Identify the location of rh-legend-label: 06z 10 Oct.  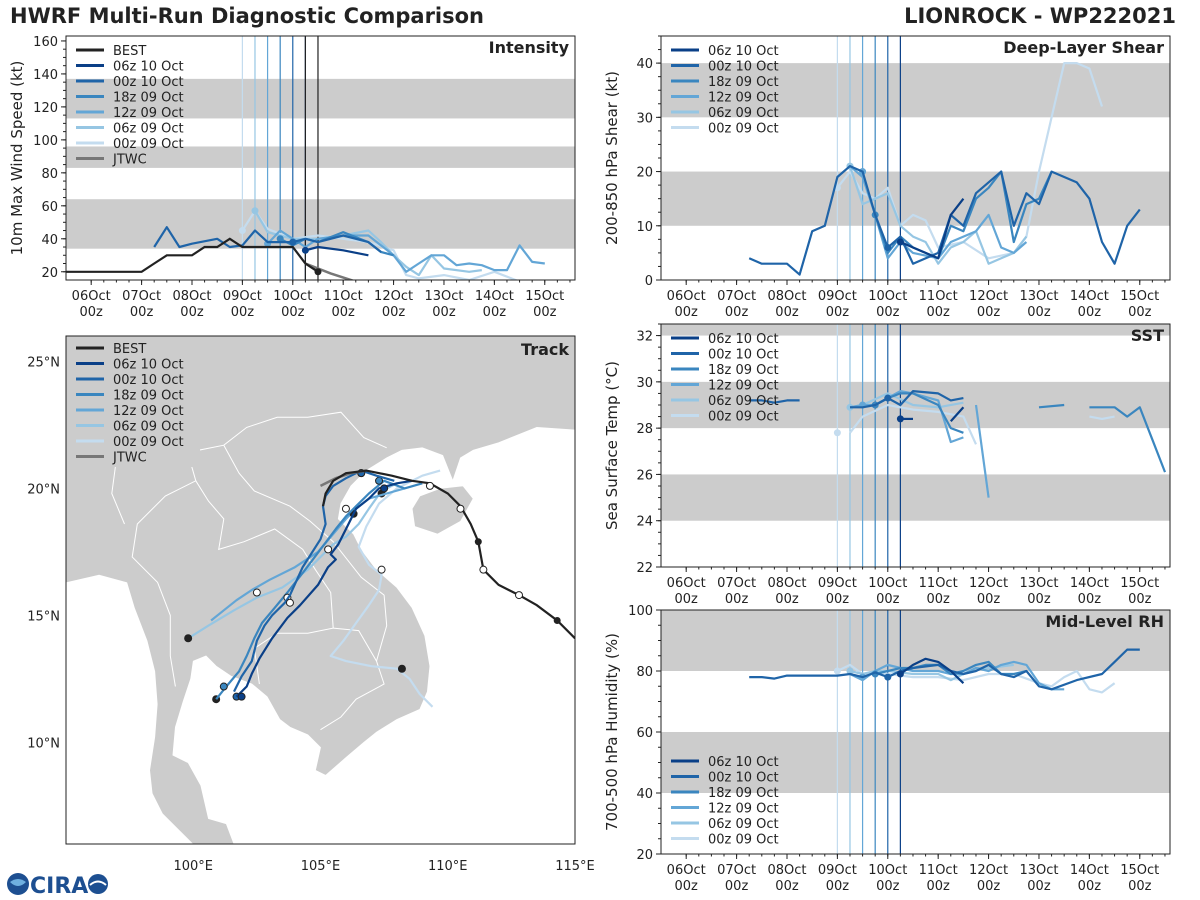
(743, 762).